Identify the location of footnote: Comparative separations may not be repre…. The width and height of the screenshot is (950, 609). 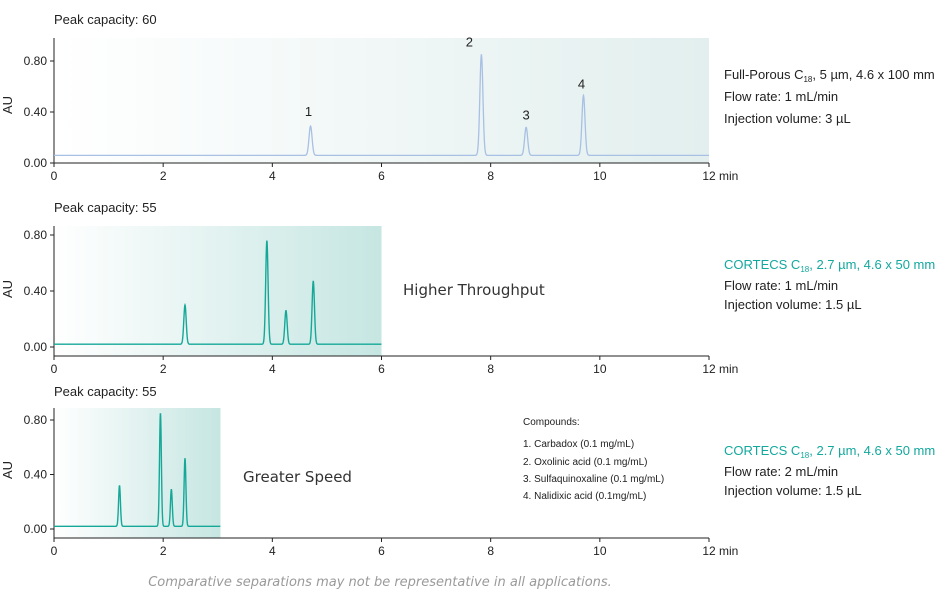
(380, 582).